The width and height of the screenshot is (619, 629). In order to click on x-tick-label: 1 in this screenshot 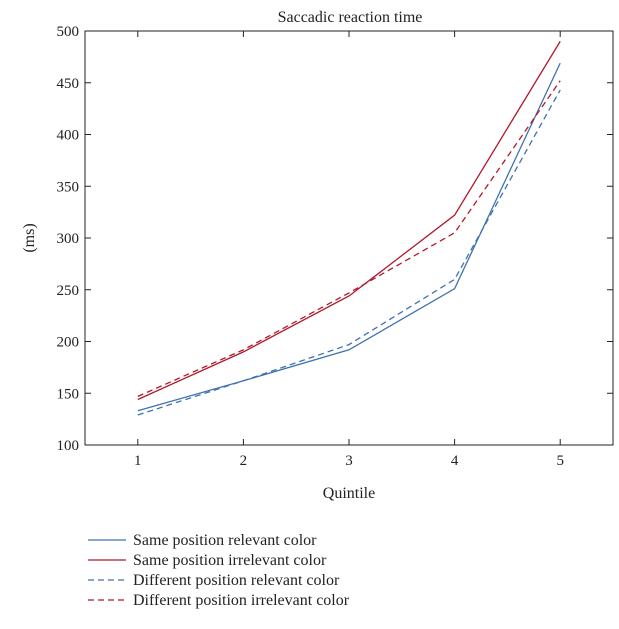, I will do `click(138, 461)`.